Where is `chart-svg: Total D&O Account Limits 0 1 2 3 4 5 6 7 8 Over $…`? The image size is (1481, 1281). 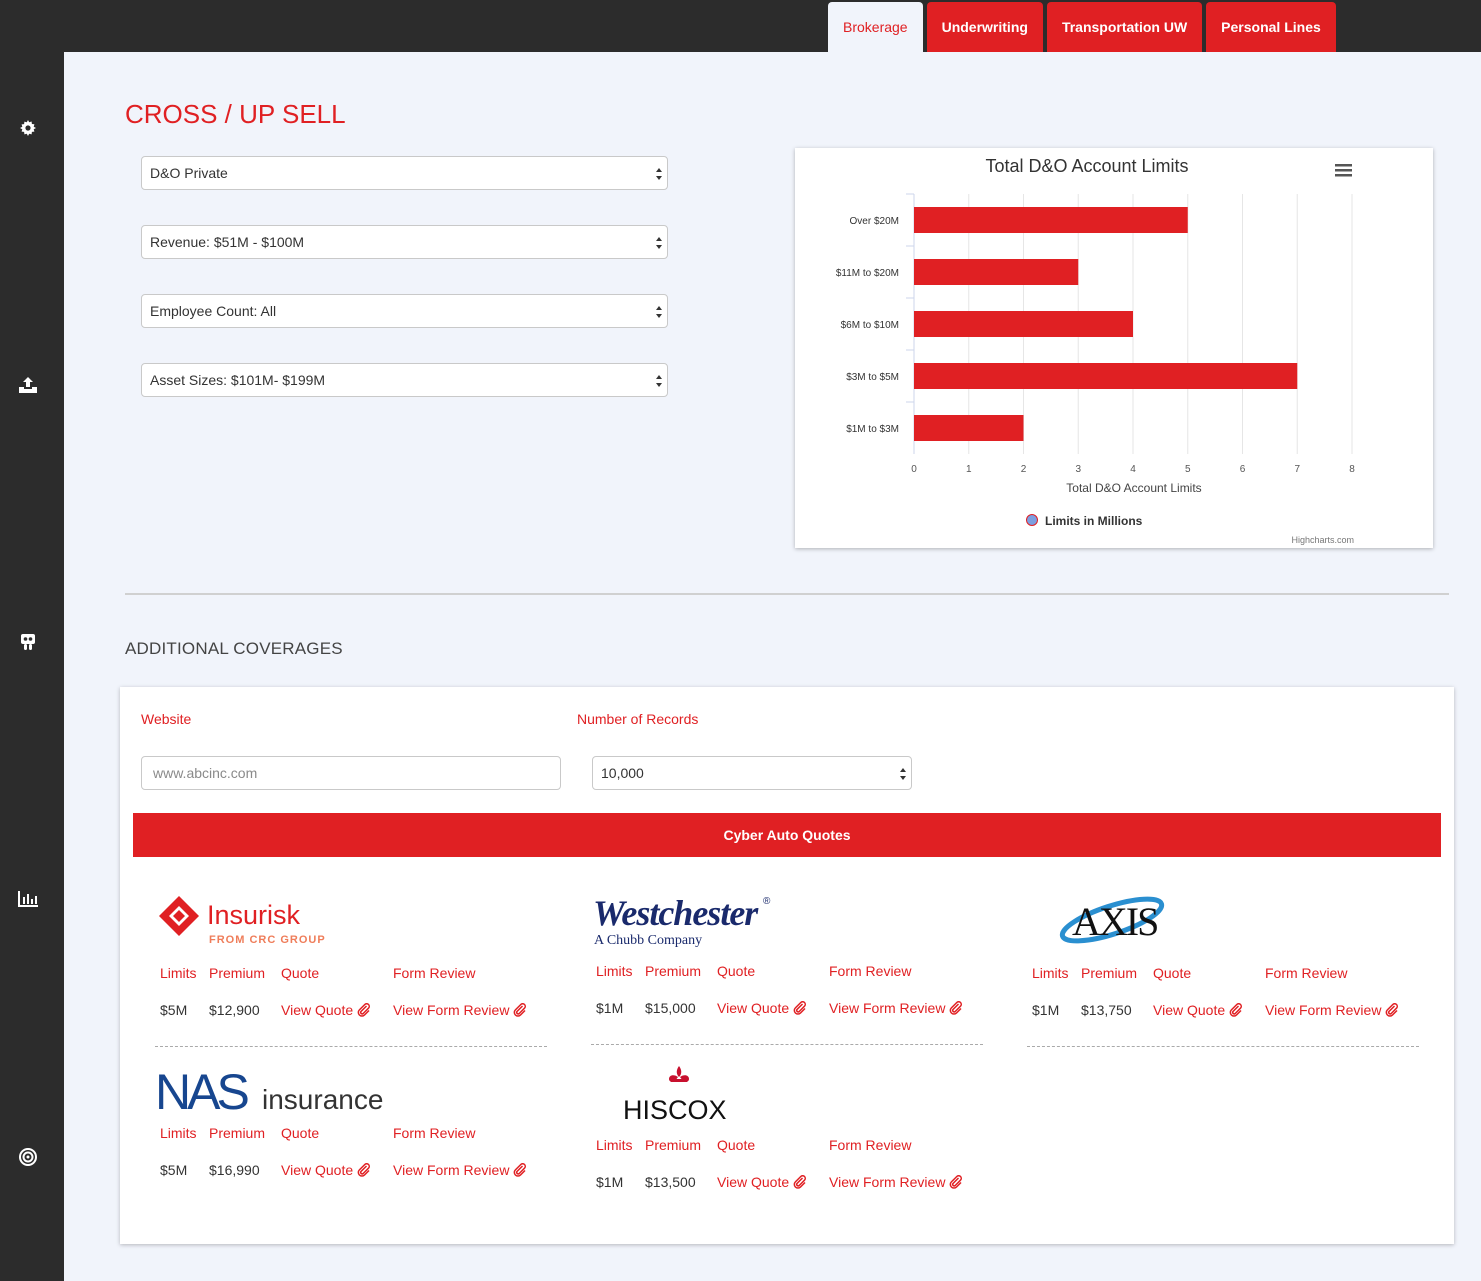
chart-svg: Total D&O Account Limits 0 1 2 3 4 5 6 7 8 Over $… is located at coordinates (1095, 350).